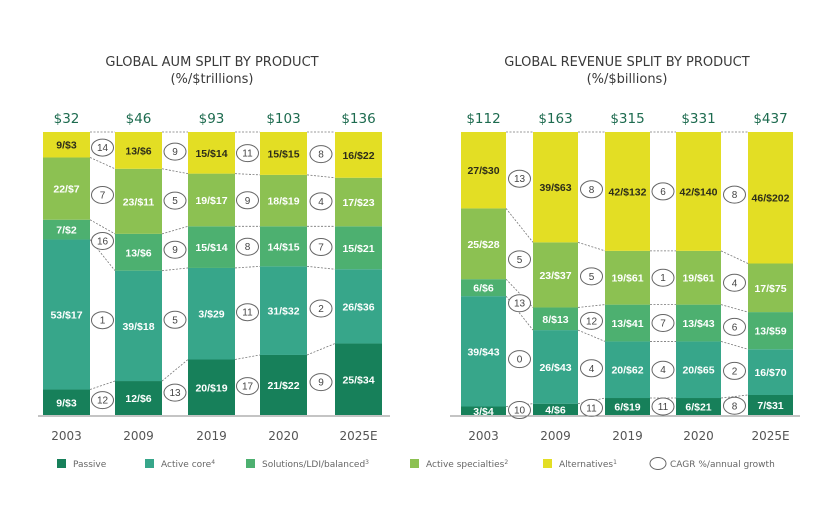  Describe the element at coordinates (627, 324) in the screenshot. I see `bar-segment-label: 13/$41` at that location.